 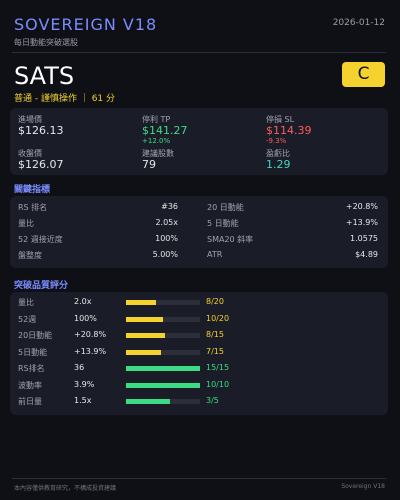 What do you see at coordinates (225, 207) in the screenshot?
I see `indicator-label: 20 日動能` at bounding box center [225, 207].